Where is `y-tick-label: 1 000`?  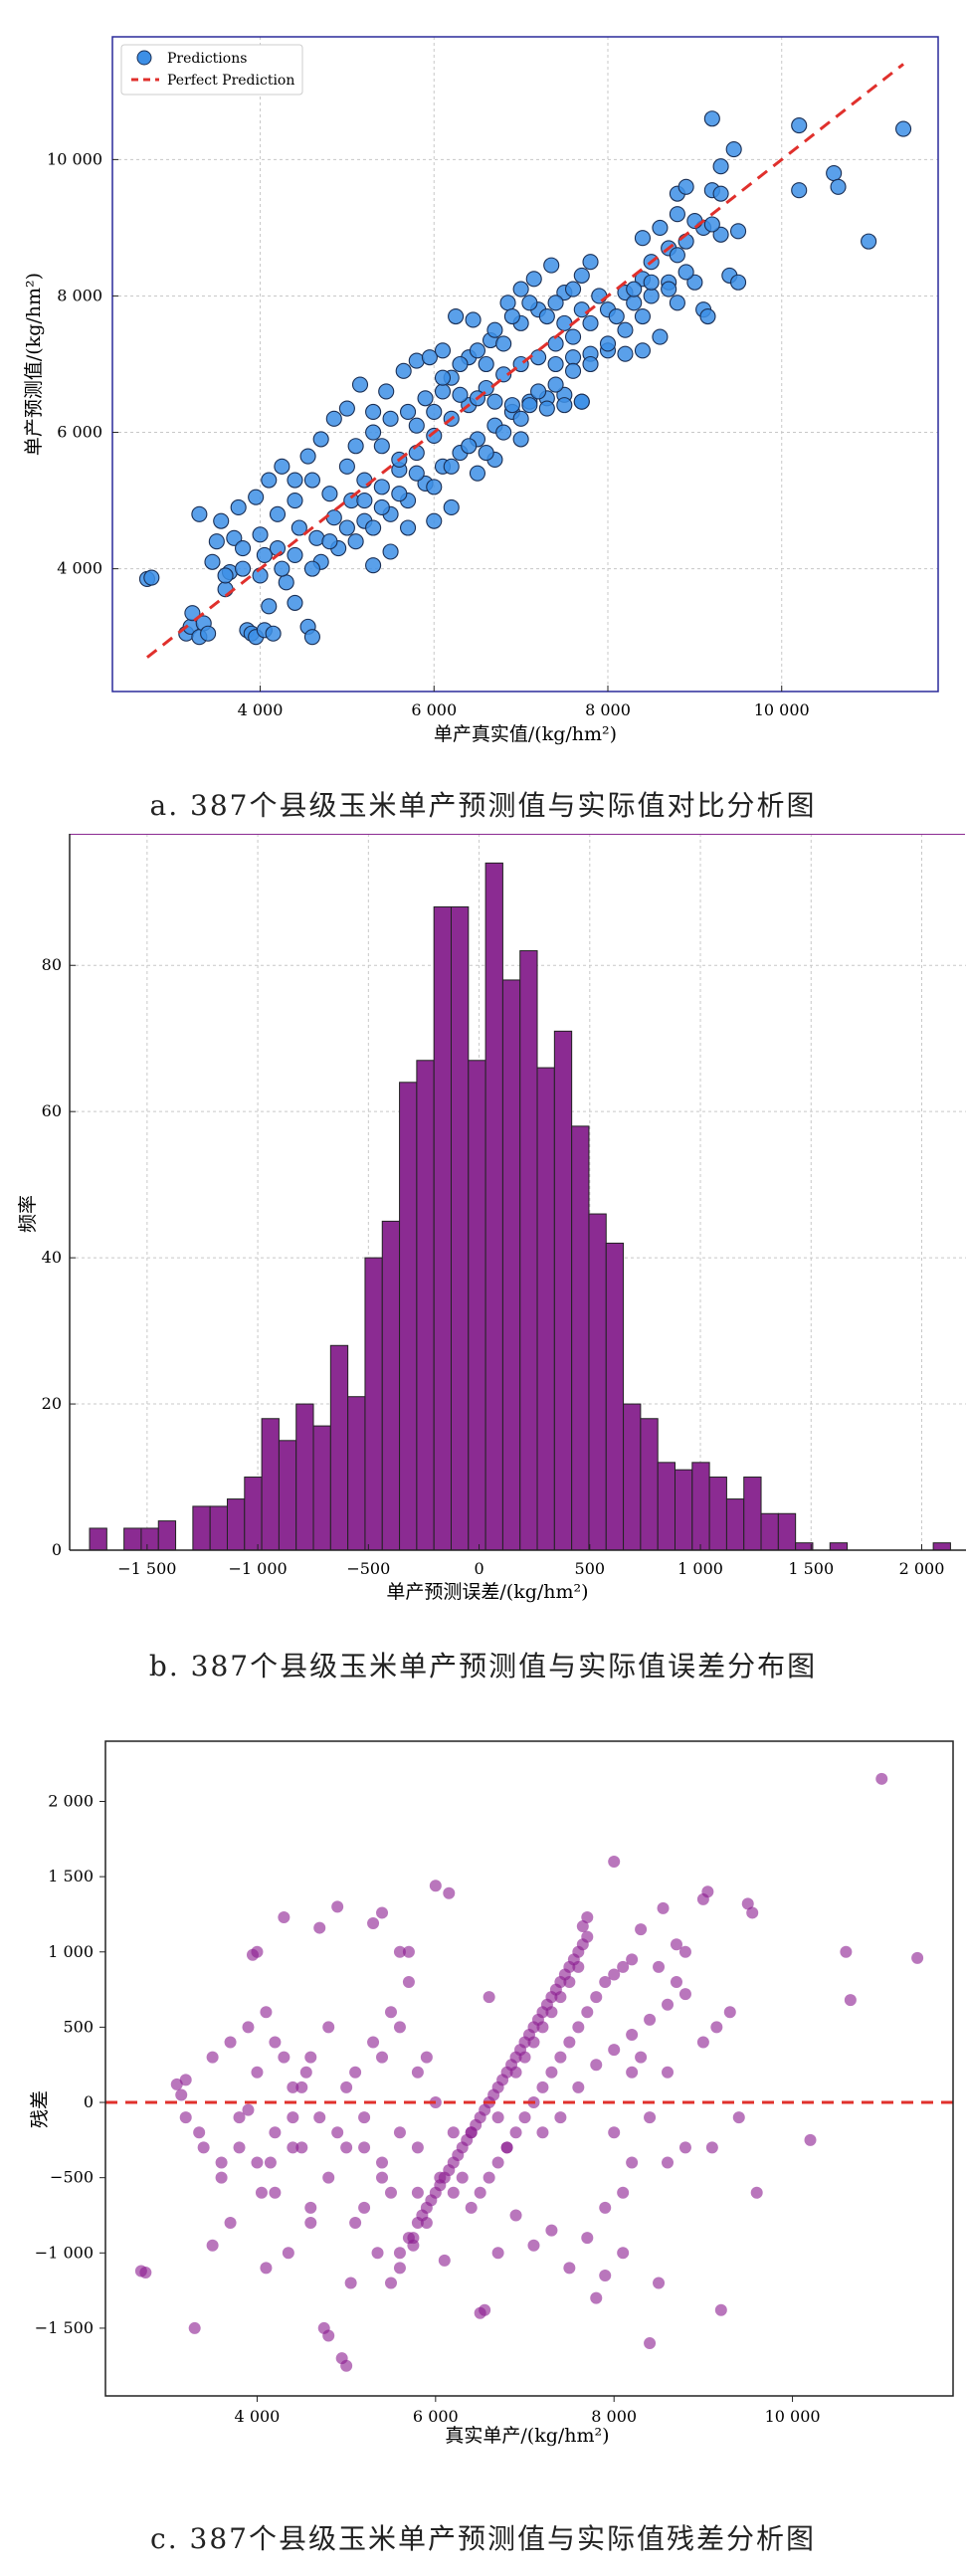
y-tick-label: 1 000 is located at coordinates (71, 1951).